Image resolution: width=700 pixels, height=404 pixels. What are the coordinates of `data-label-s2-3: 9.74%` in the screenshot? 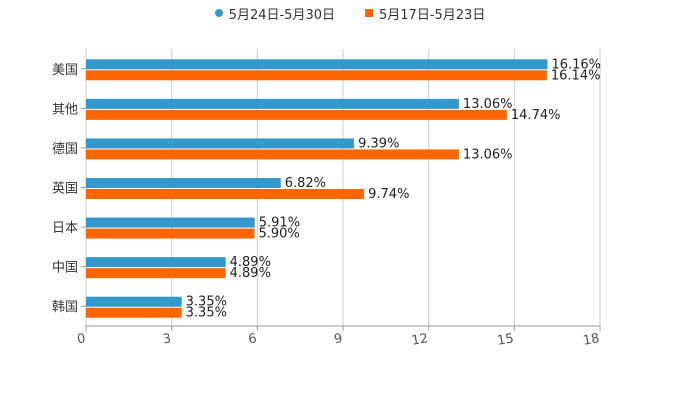 It's located at (388, 194).